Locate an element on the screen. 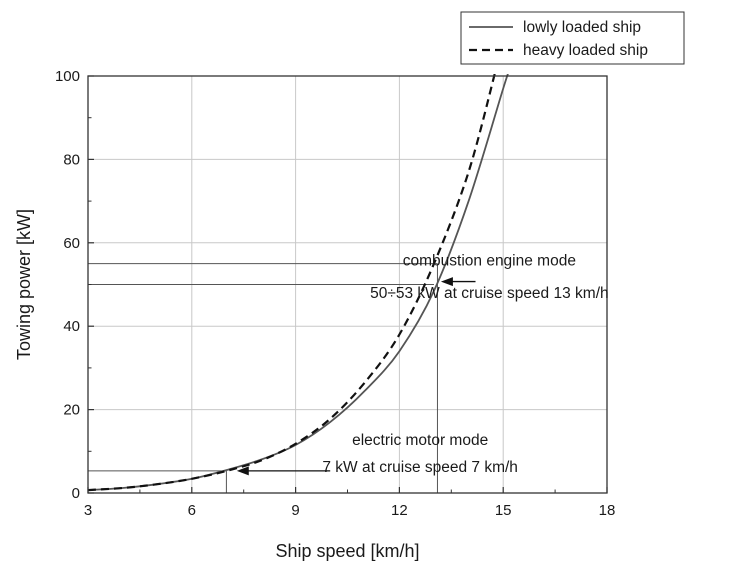 The image size is (749, 568). legend-label-lowly: lowly loaded ship is located at coordinates (582, 27).